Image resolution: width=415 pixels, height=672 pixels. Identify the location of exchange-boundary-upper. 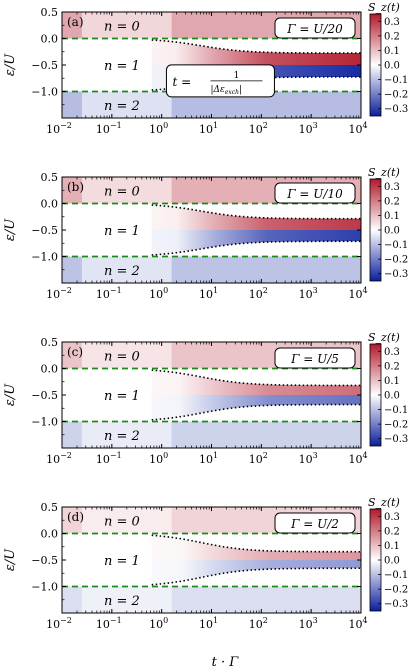
(256, 212).